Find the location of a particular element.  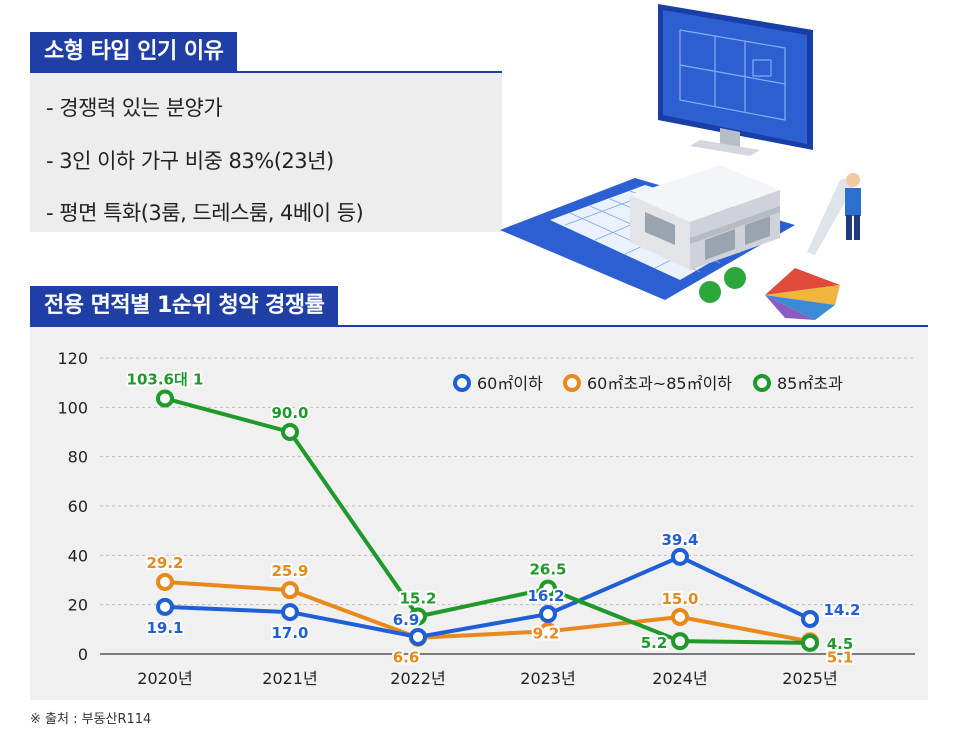

building-icon is located at coordinates (705, 217).